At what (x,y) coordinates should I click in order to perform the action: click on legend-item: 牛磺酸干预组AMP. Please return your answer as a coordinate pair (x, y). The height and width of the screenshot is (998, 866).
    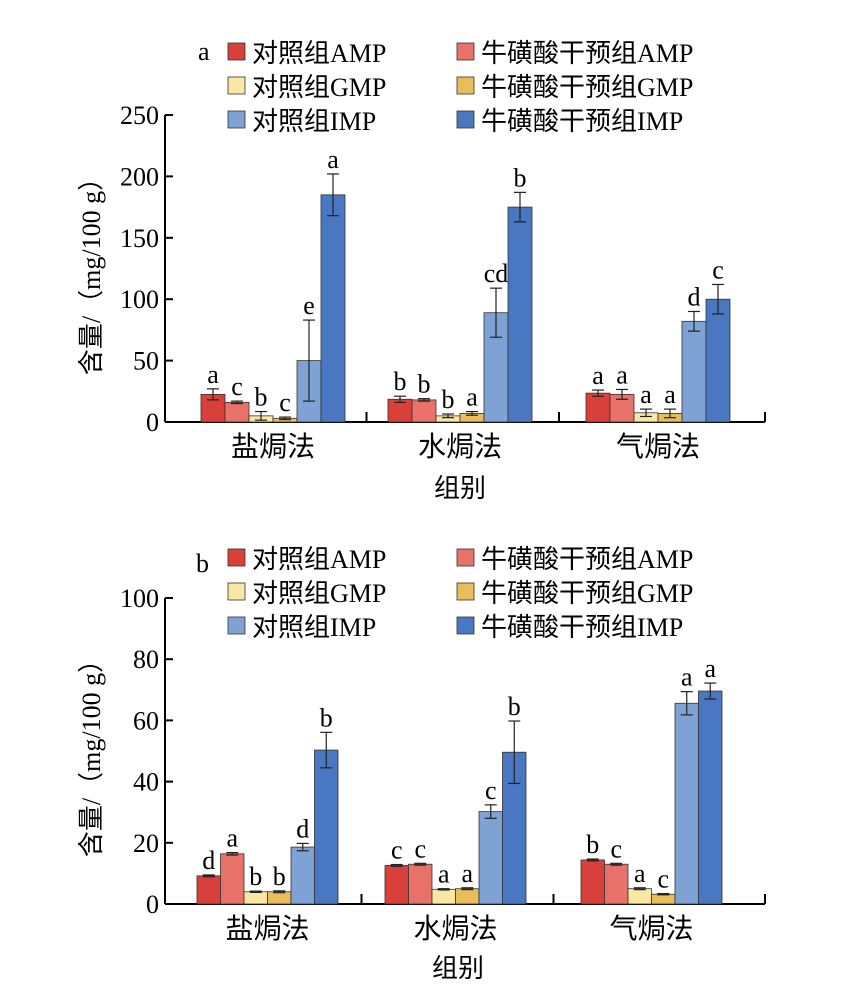
    Looking at the image, I should click on (574, 53).